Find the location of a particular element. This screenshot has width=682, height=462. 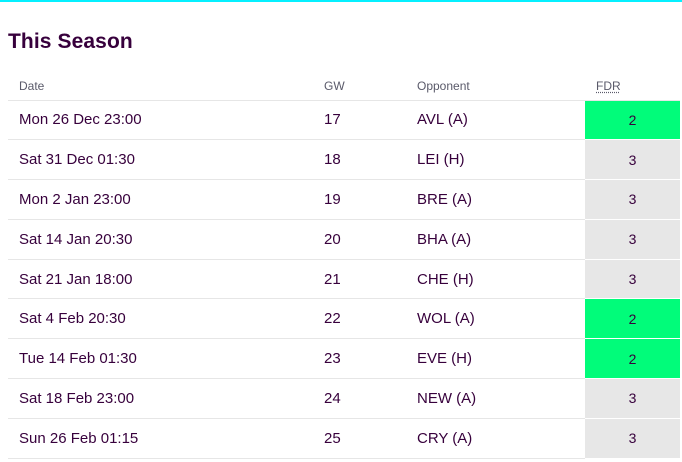

fixture-opponent: CRY (A) is located at coordinates (495, 438).